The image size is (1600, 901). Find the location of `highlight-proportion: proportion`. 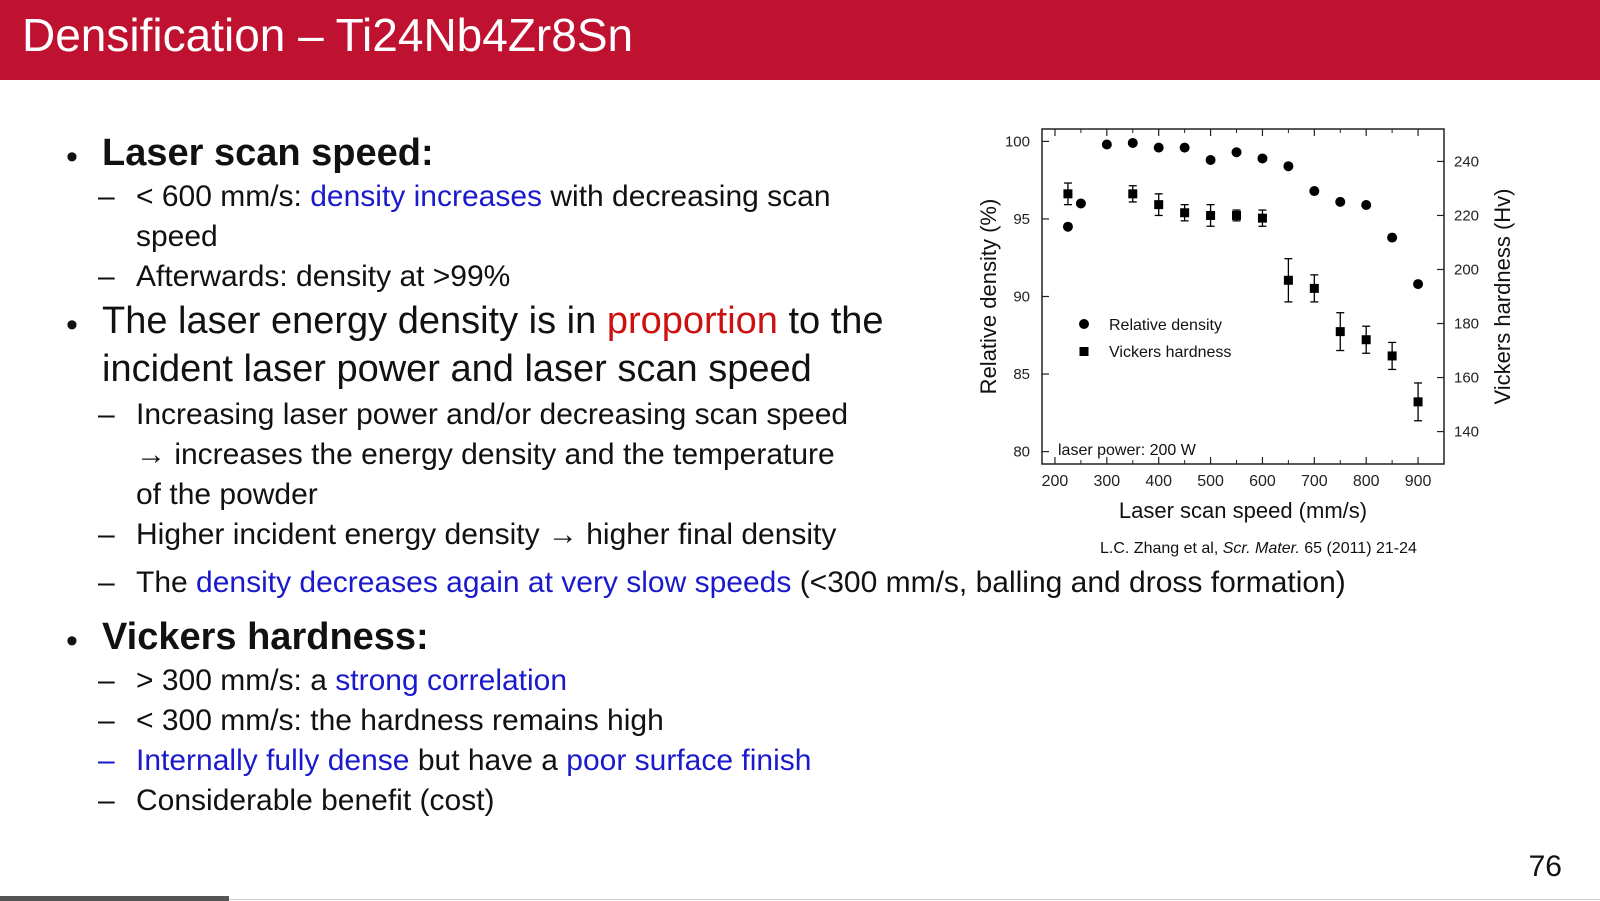

highlight-proportion: proportion is located at coordinates (692, 321).